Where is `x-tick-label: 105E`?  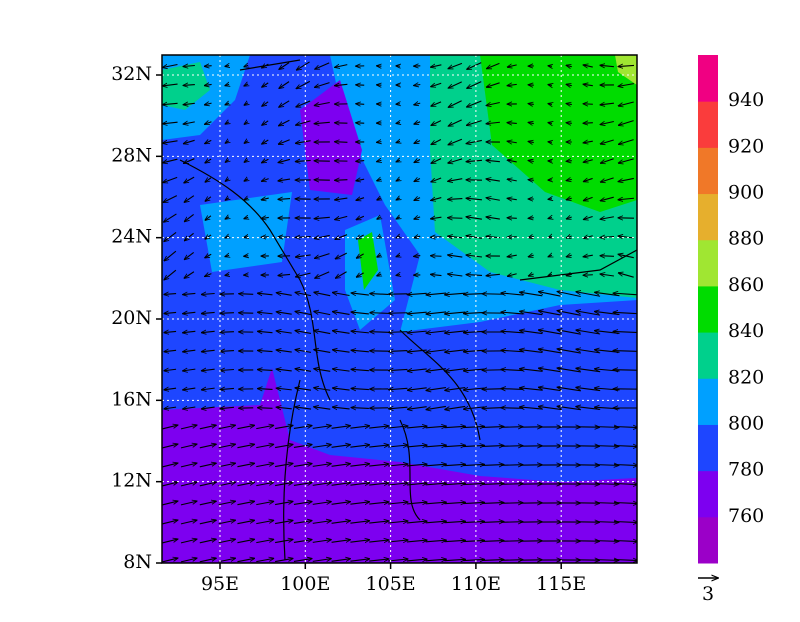
x-tick-label: 105E is located at coordinates (391, 584).